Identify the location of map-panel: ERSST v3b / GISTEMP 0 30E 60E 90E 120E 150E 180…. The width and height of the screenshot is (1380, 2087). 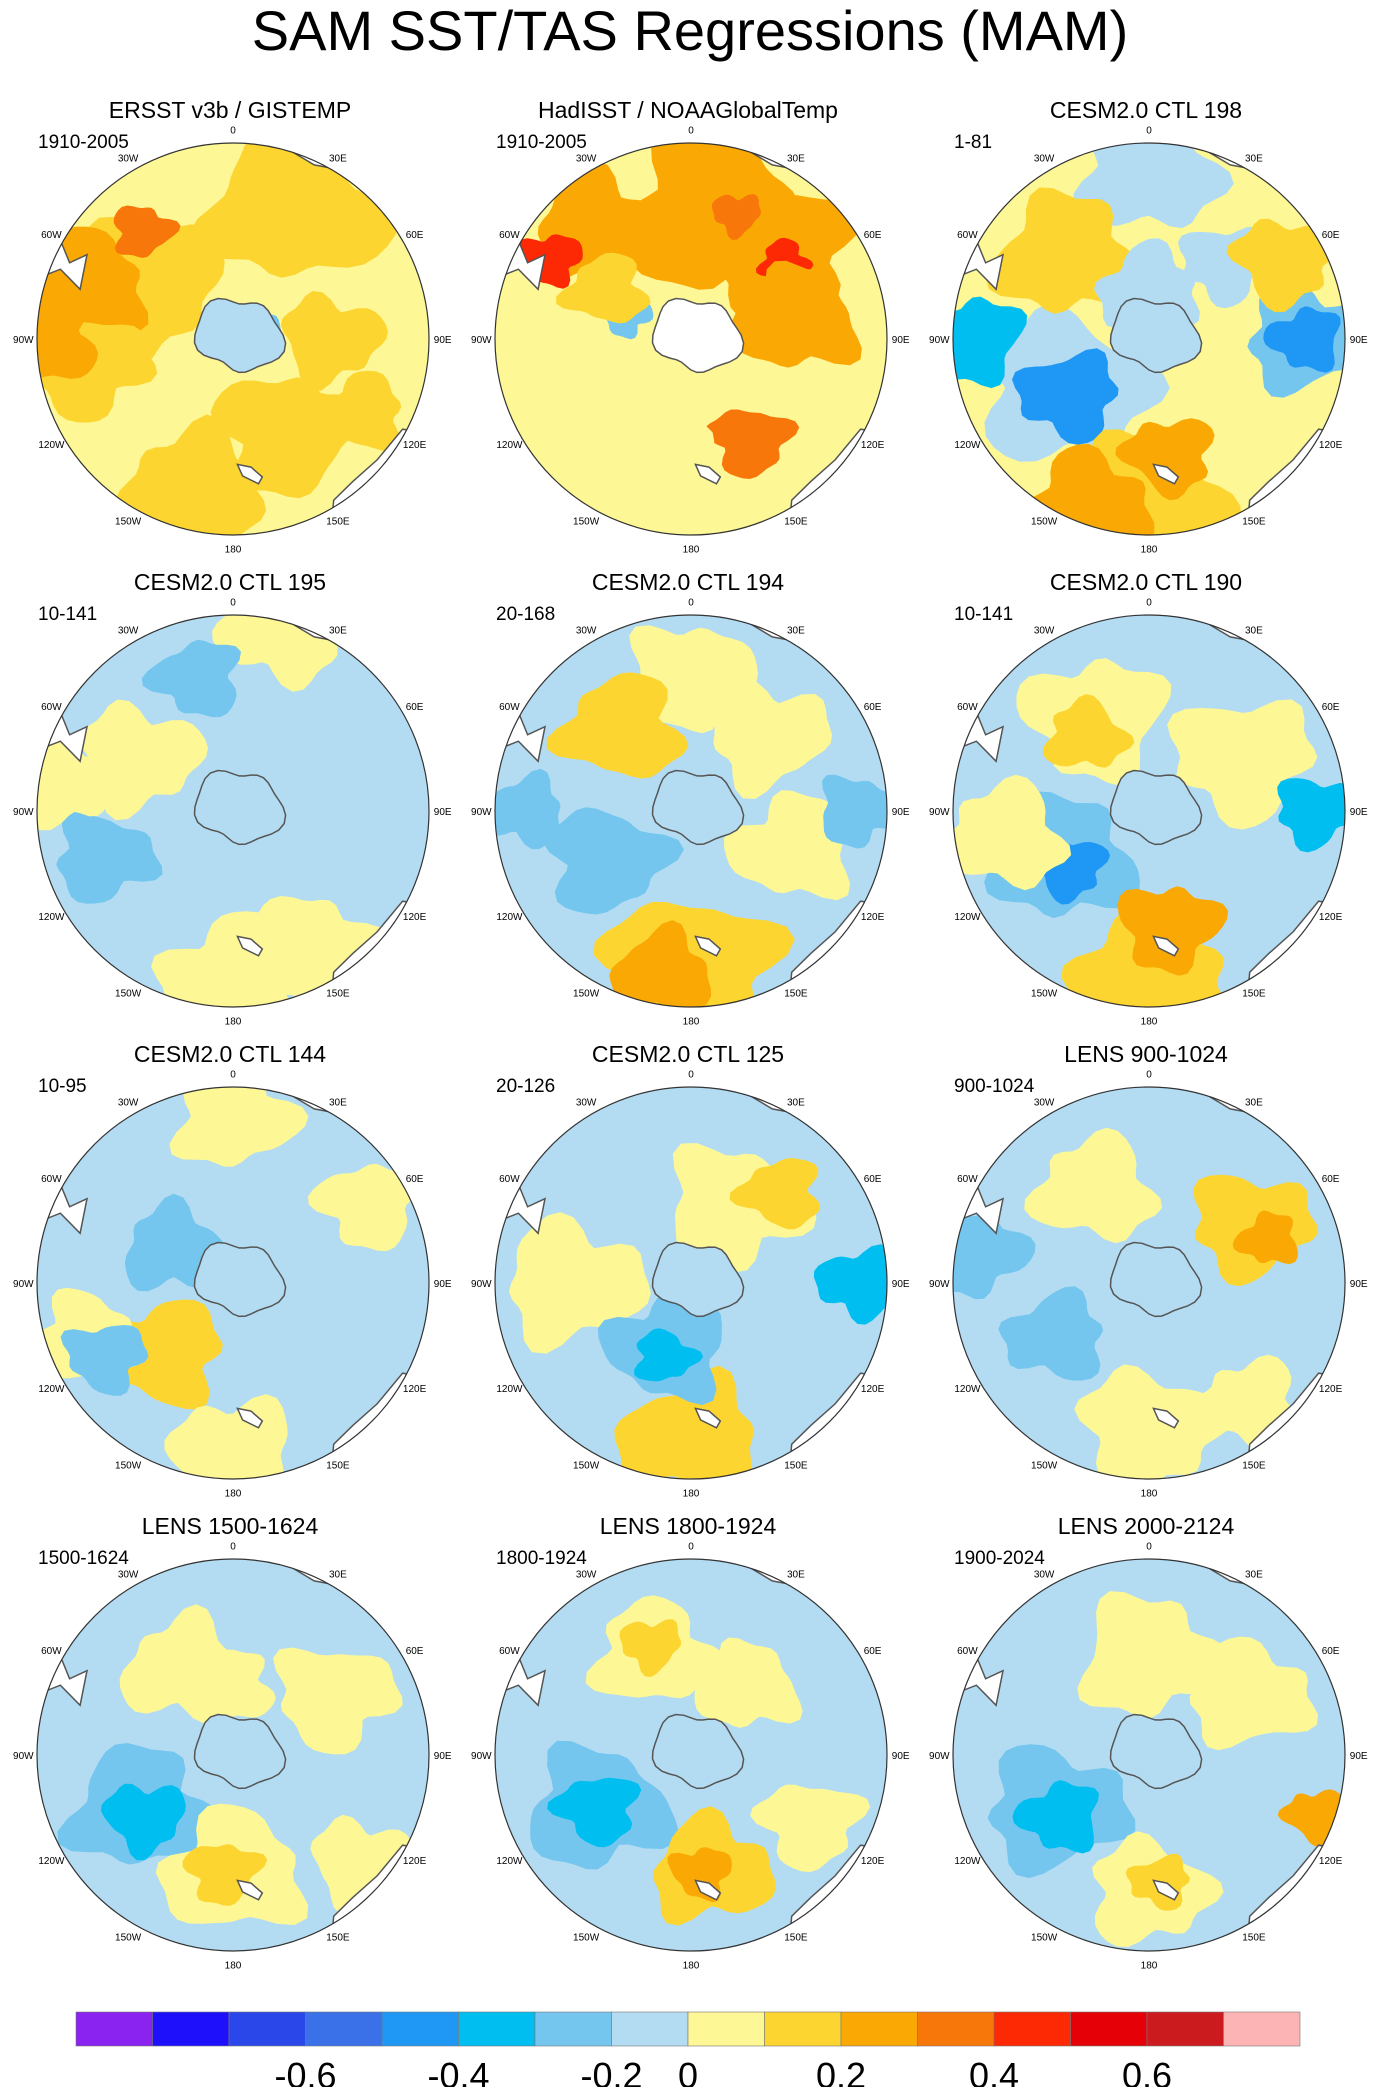
(230, 331).